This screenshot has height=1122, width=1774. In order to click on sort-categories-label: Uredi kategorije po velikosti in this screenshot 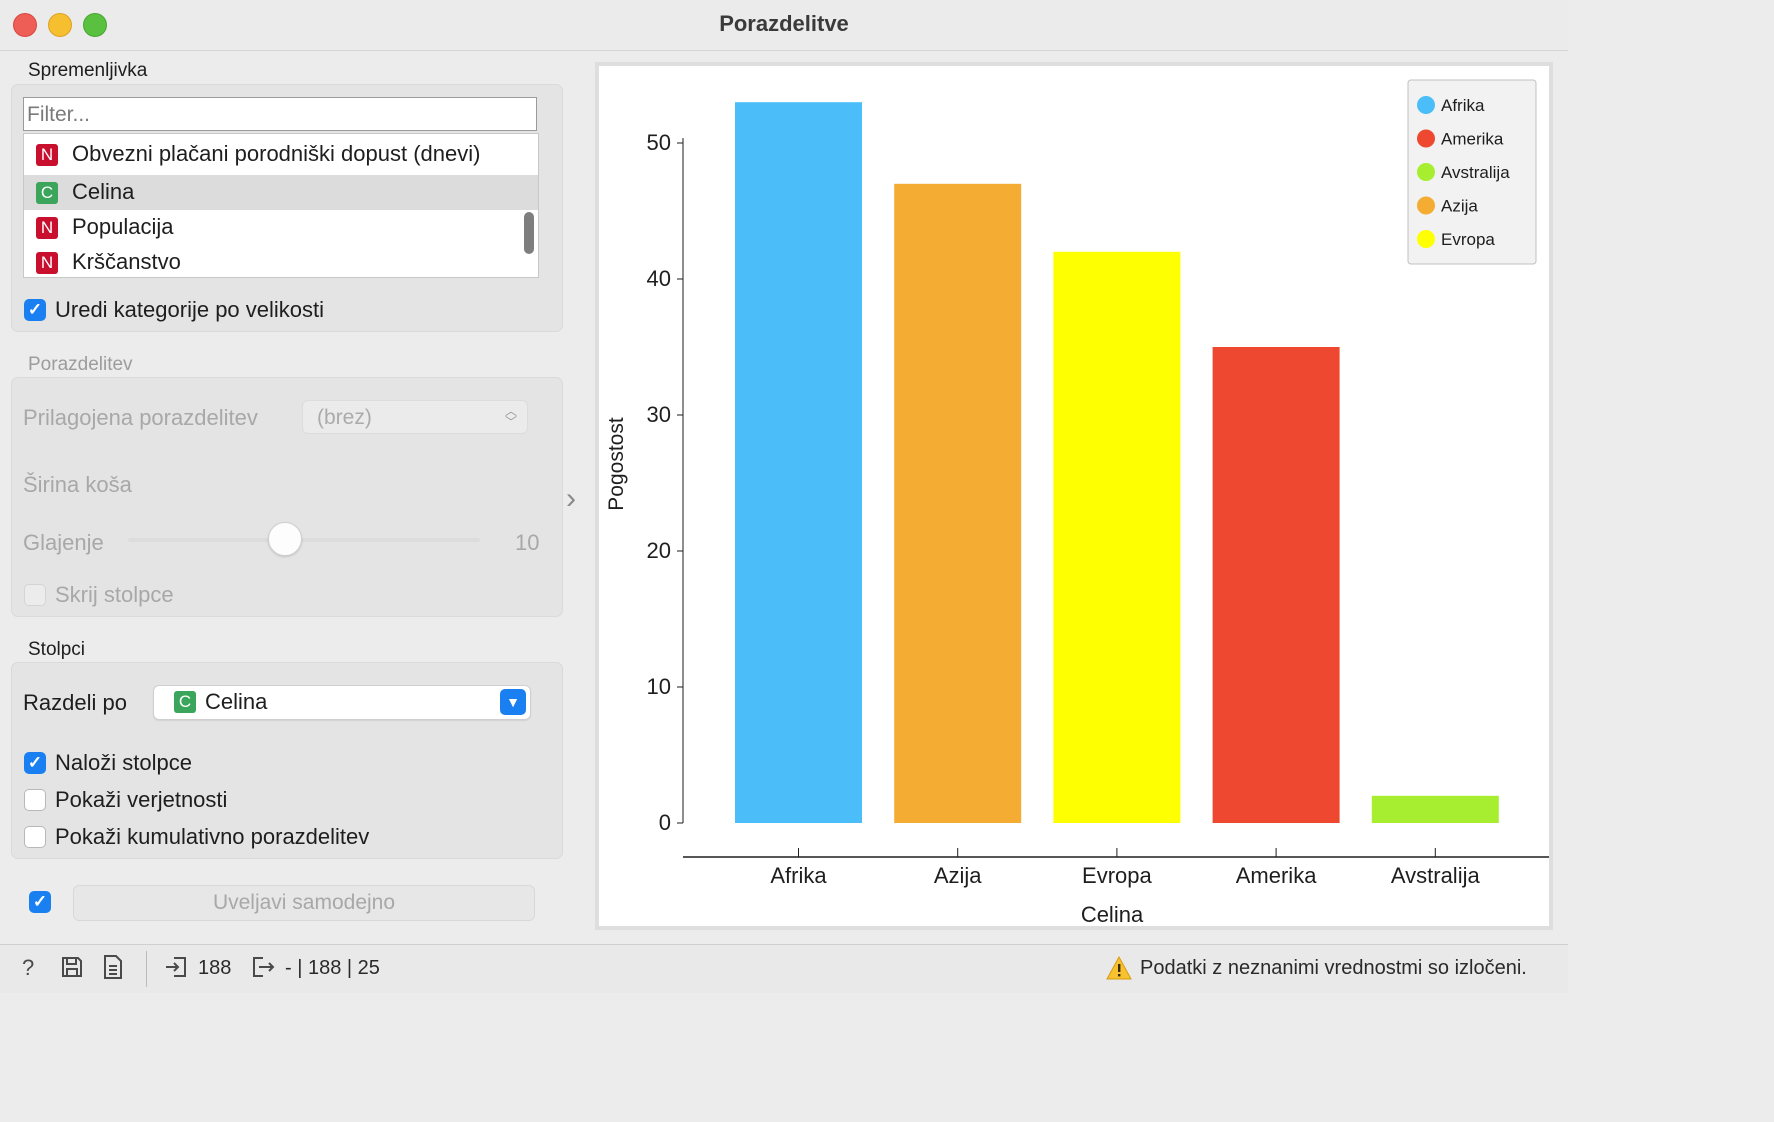, I will do `click(190, 309)`.